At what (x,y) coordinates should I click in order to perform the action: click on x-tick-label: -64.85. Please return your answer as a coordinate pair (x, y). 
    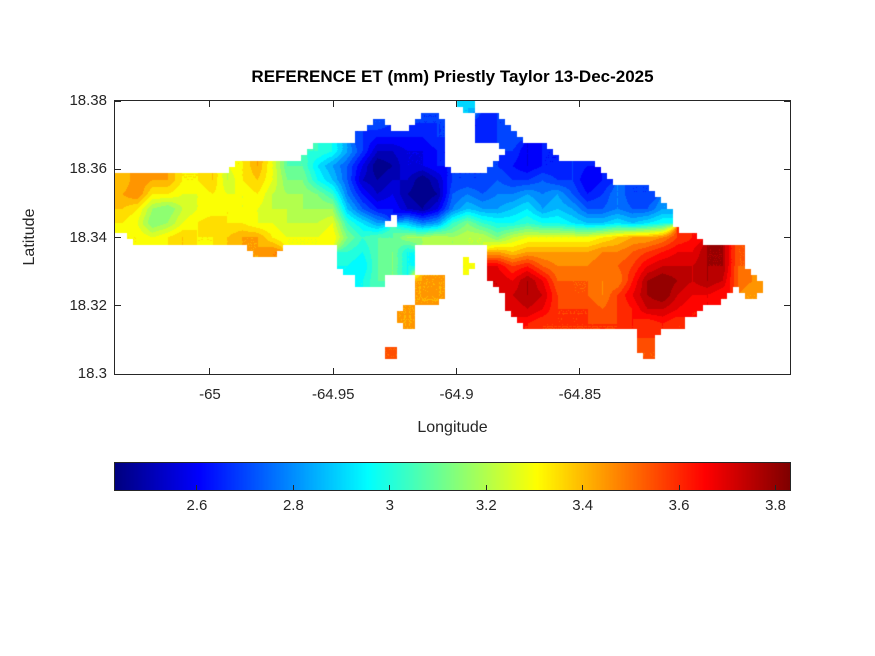
    Looking at the image, I should click on (580, 394).